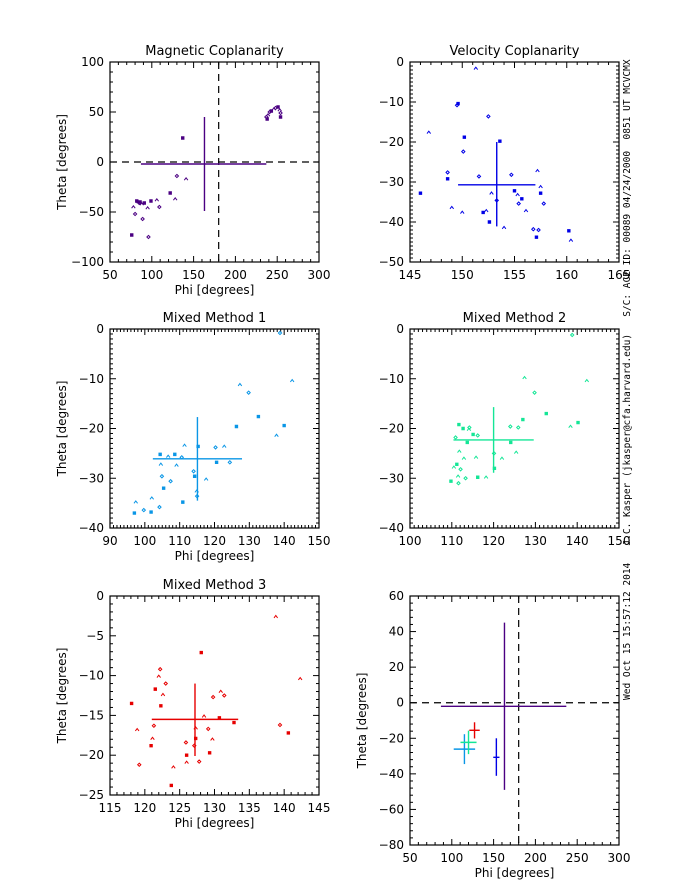 The image size is (680, 880). Describe the element at coordinates (214, 51) in the screenshot. I see `panel-title: Magnetic Coplanarity` at that location.